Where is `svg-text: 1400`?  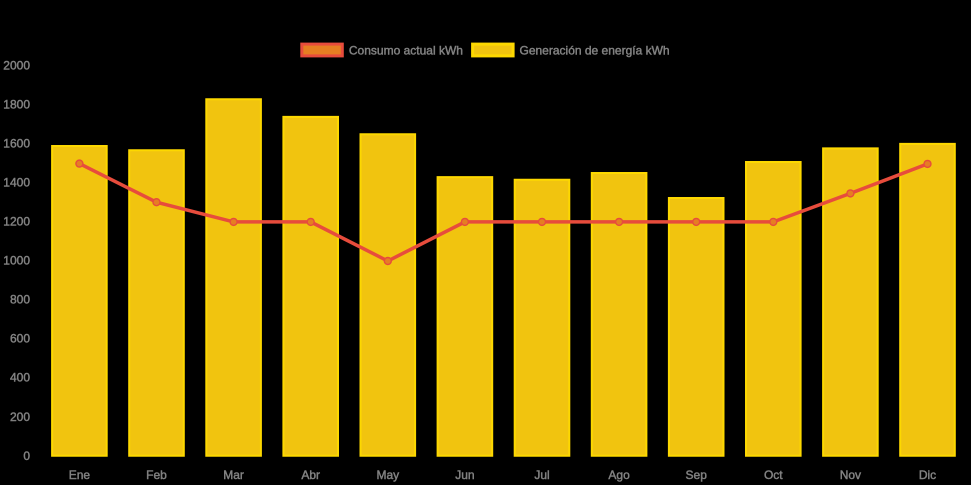
svg-text: 1400 is located at coordinates (16, 182).